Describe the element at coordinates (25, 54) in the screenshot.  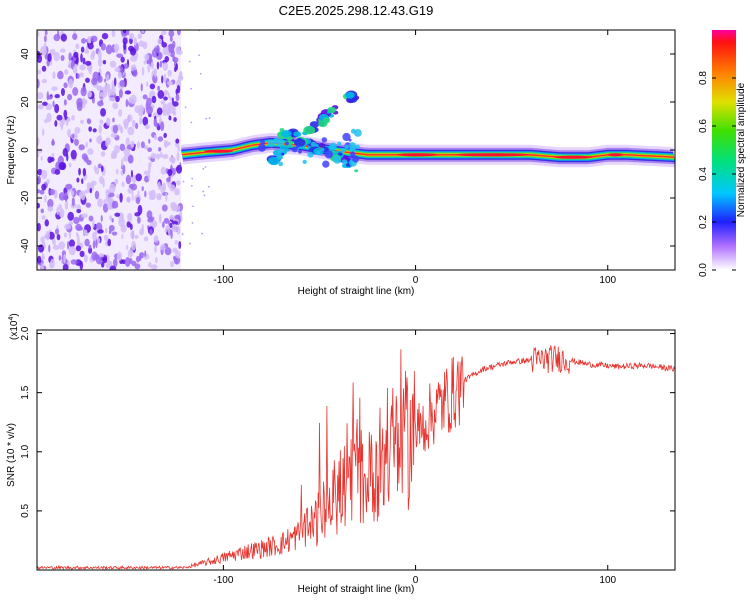
I see `spectrogram-y-tick-label: 40` at that location.